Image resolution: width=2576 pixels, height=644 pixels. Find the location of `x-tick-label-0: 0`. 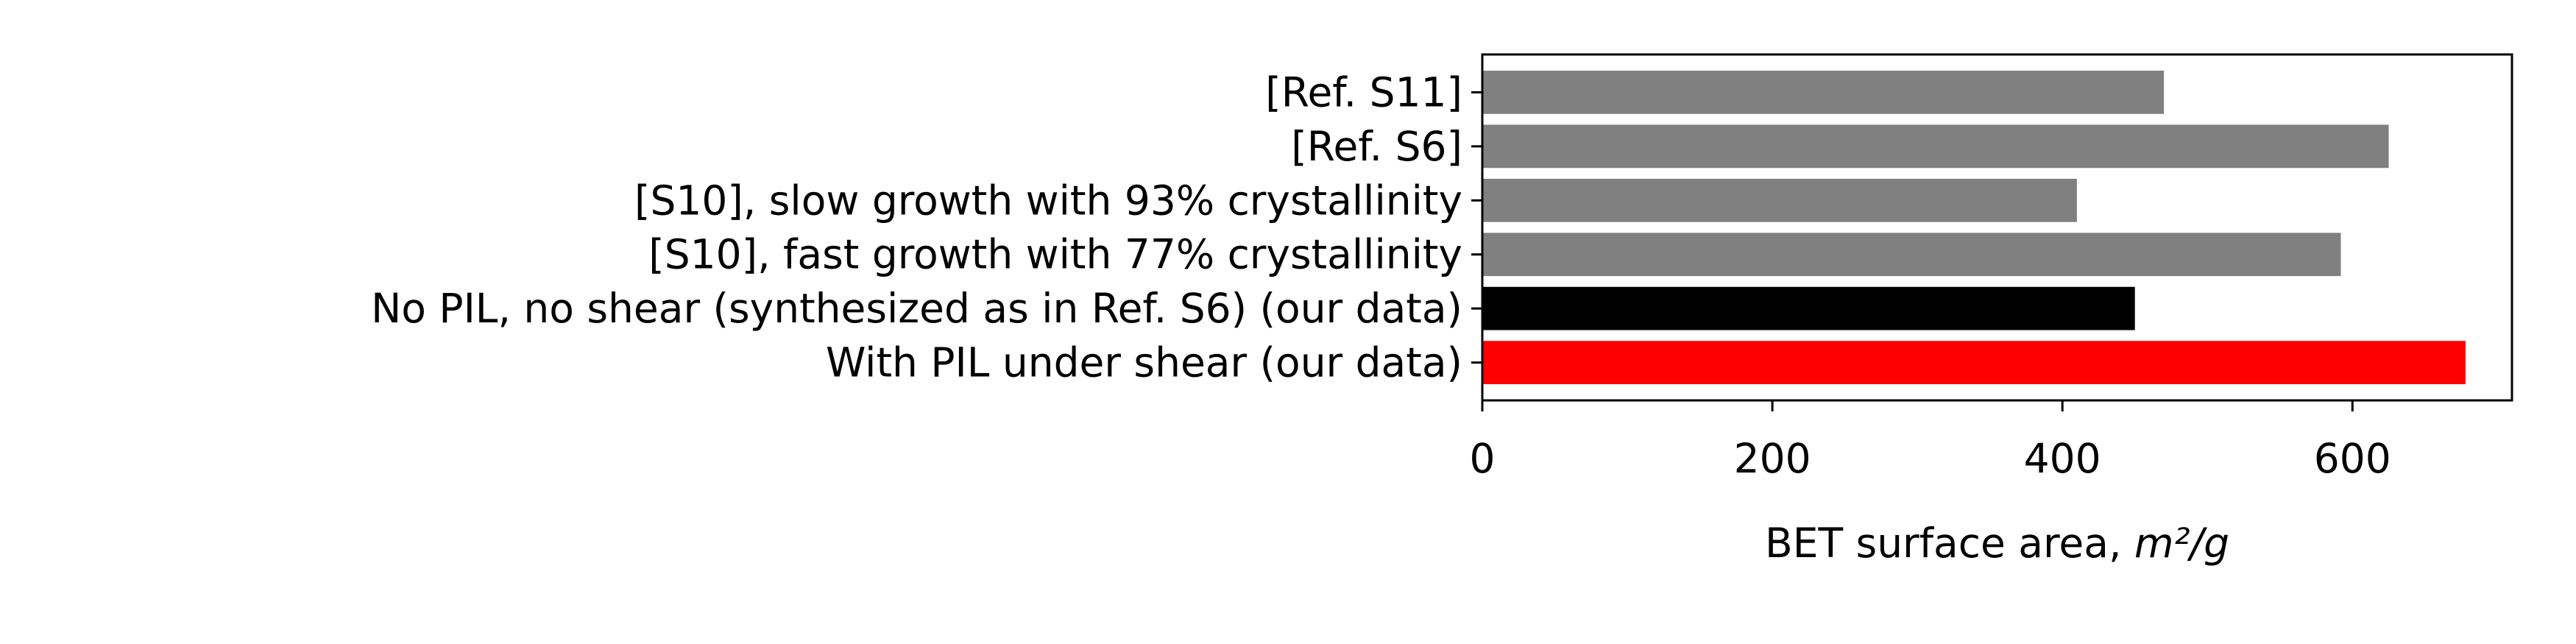

x-tick-label-0: 0 is located at coordinates (1483, 458).